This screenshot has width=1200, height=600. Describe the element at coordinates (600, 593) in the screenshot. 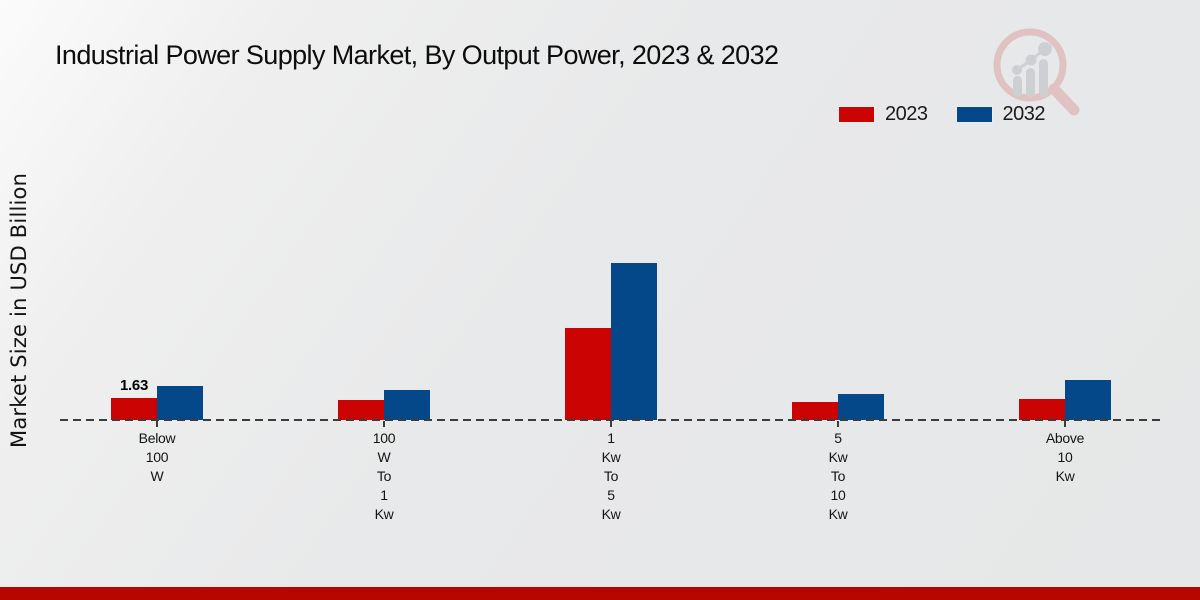

I see `footer-accent-strip` at that location.